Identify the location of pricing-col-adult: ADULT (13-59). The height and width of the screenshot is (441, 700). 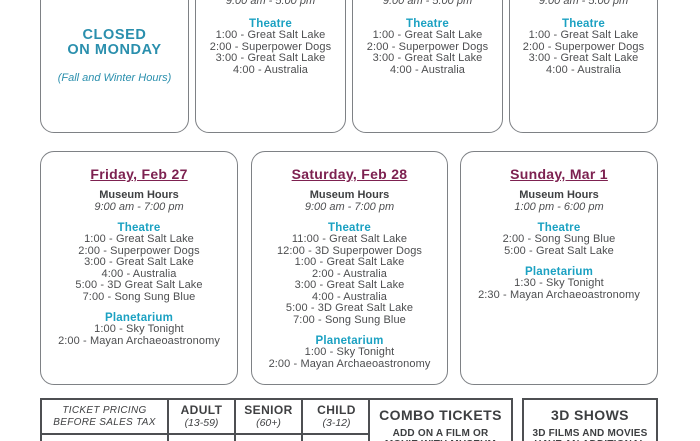
(201, 416).